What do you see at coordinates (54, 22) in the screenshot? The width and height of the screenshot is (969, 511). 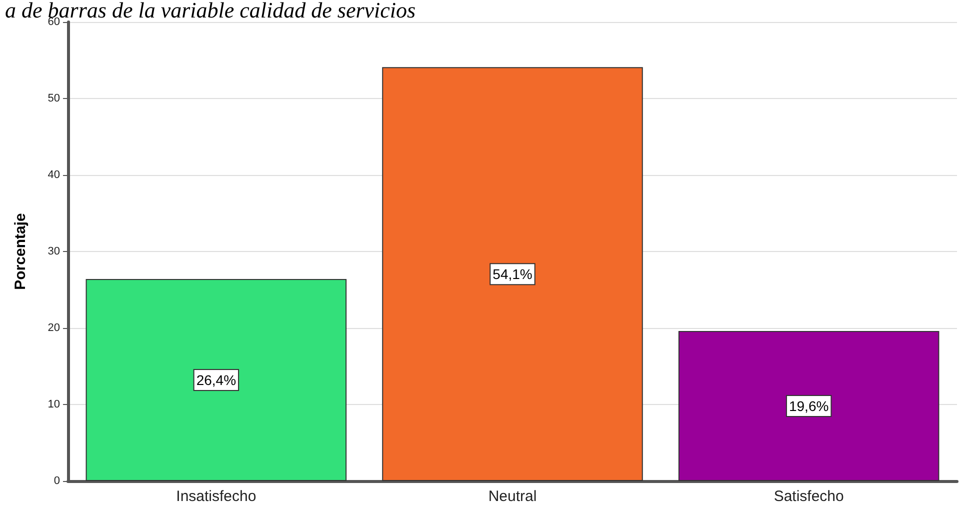 I see `y-tick-label: 60` at bounding box center [54, 22].